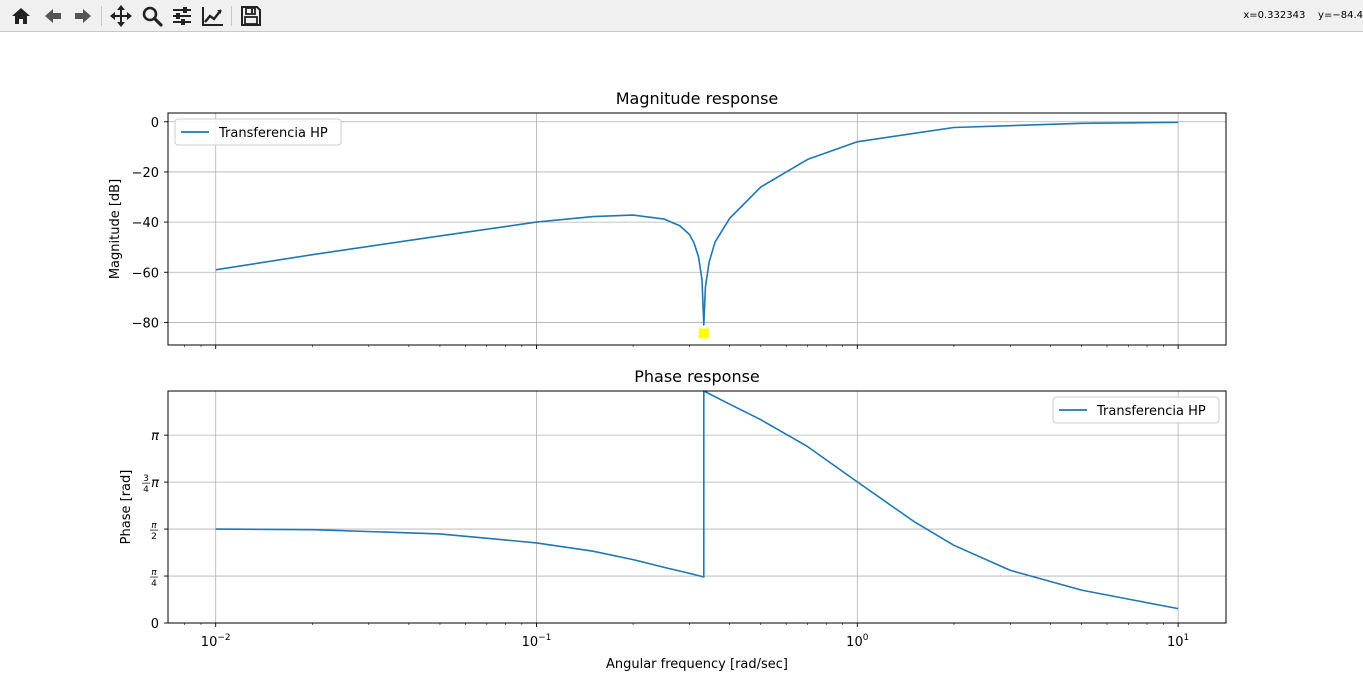 The height and width of the screenshot is (685, 1363). I want to click on cursor-marker, so click(703, 333).